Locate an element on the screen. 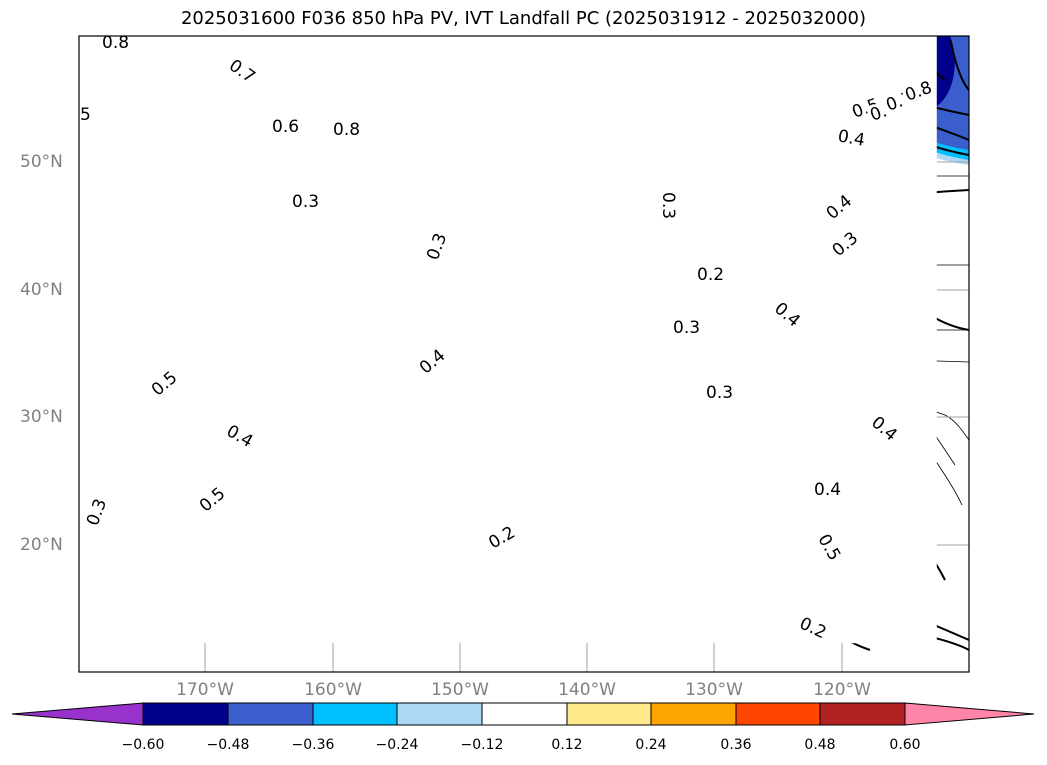  colorbar-tick-3: −0.36 is located at coordinates (313, 745).